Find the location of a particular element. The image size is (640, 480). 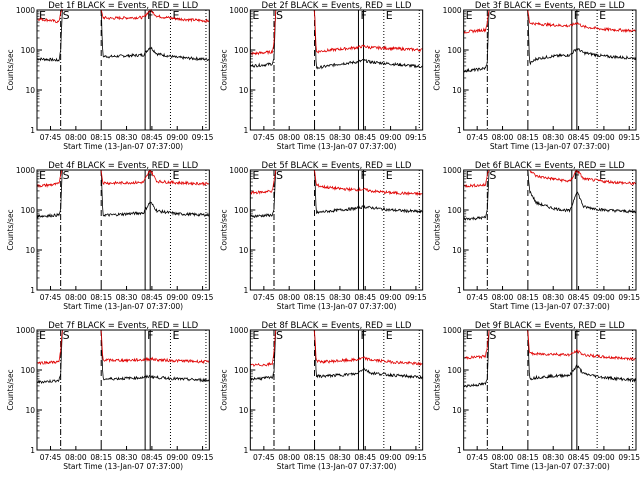

panel-title: Det 3f BLACK = Events, RED = LLD is located at coordinates (550, 6).